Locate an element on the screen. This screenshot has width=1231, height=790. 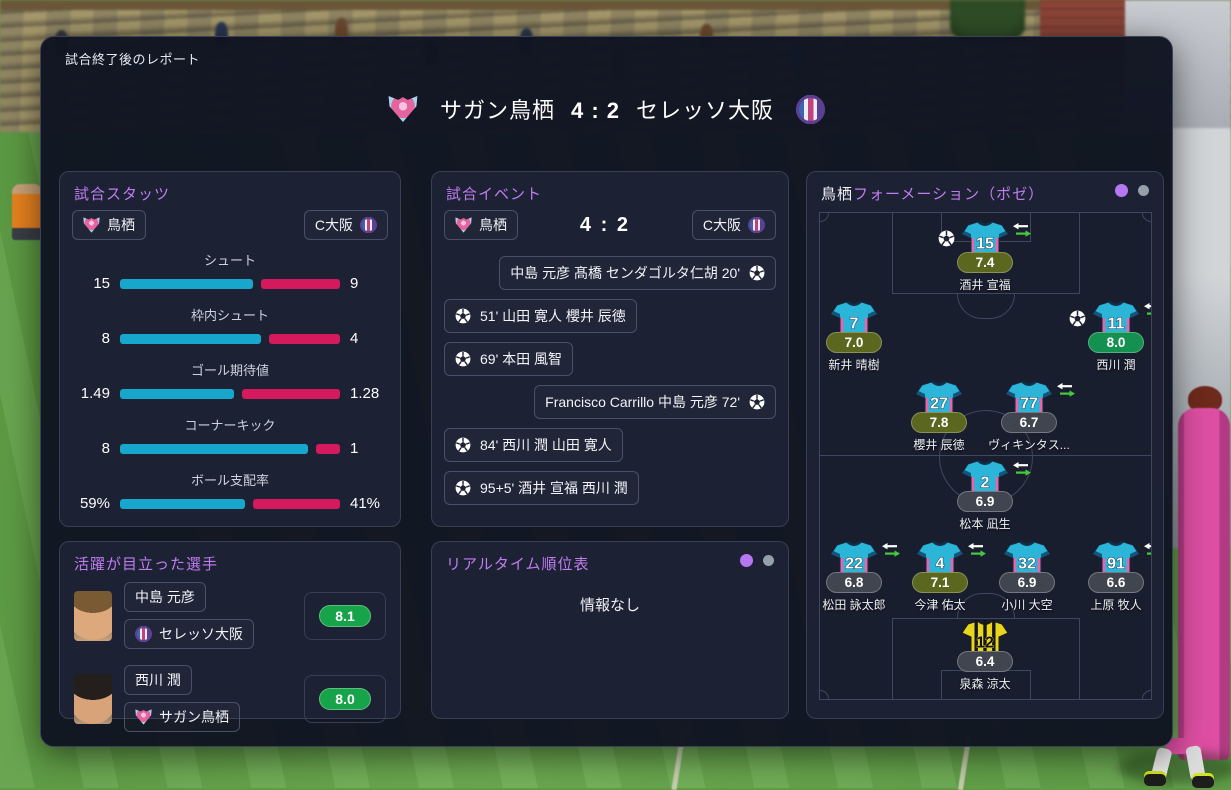
substitution-icon is located at coordinates (1147, 312).